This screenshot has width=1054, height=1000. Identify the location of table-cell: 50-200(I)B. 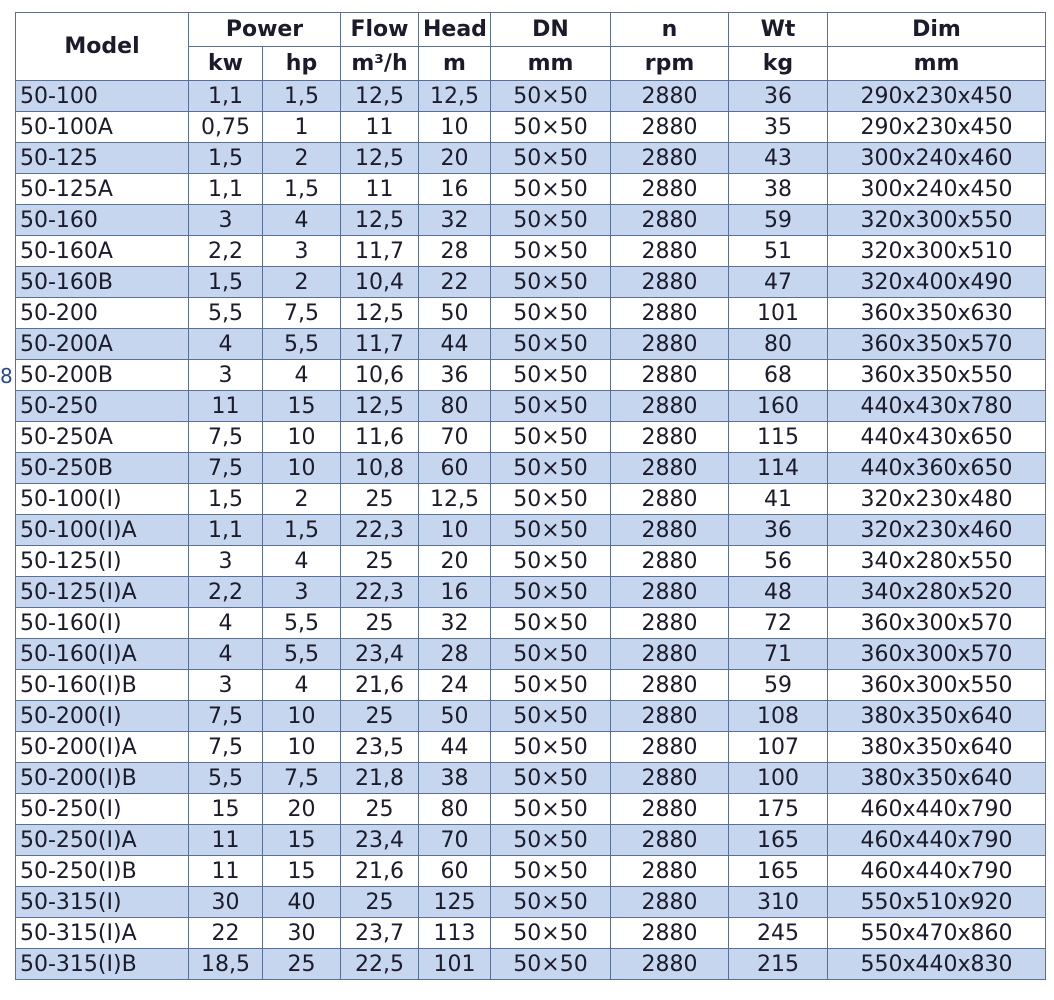
(102, 778).